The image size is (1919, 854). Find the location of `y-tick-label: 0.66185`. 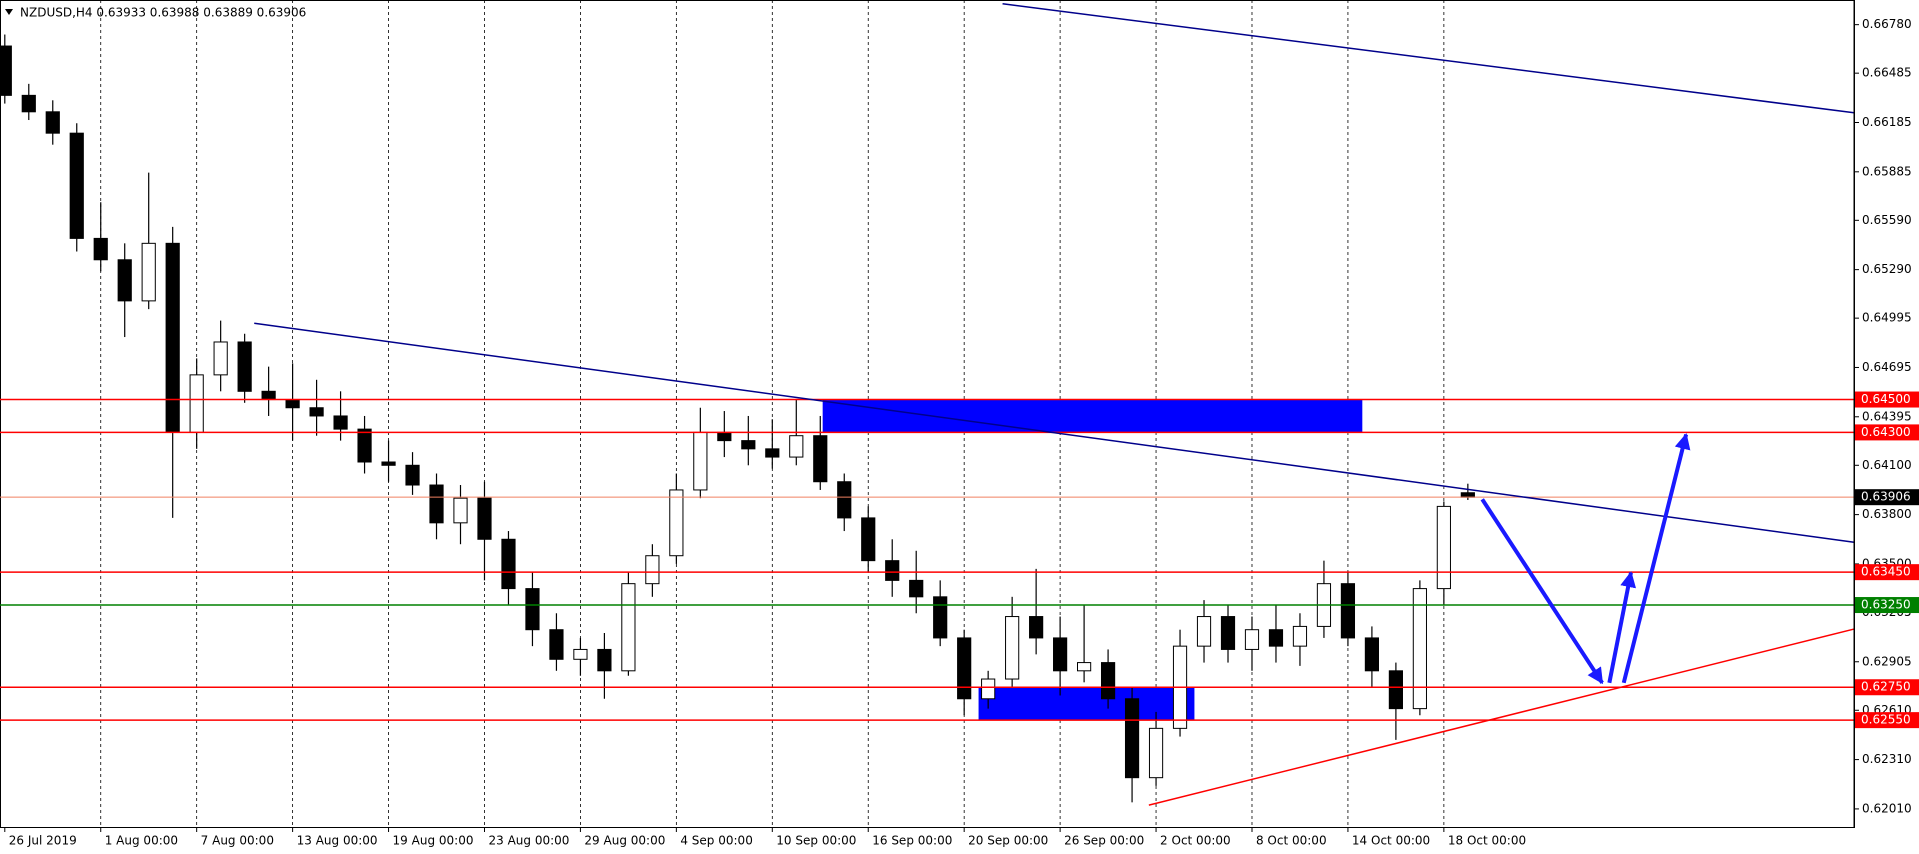

y-tick-label: 0.66185 is located at coordinates (1887, 122).